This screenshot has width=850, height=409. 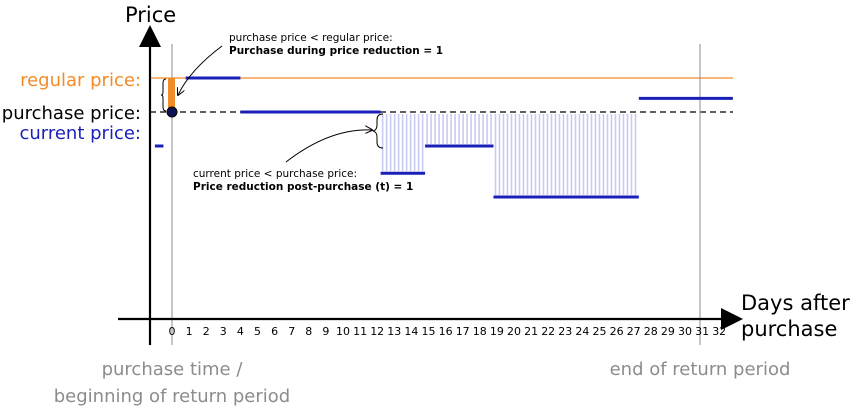 What do you see at coordinates (565, 331) in the screenshot?
I see `x-tick-label: 23` at bounding box center [565, 331].